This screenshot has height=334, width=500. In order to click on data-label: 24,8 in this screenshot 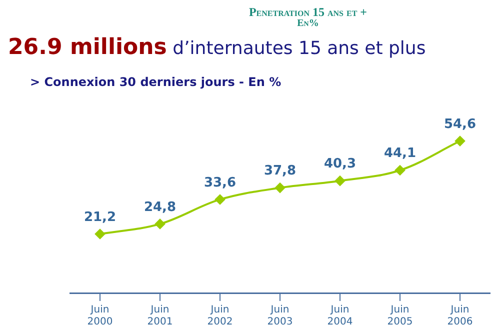, I will do `click(160, 207)`.